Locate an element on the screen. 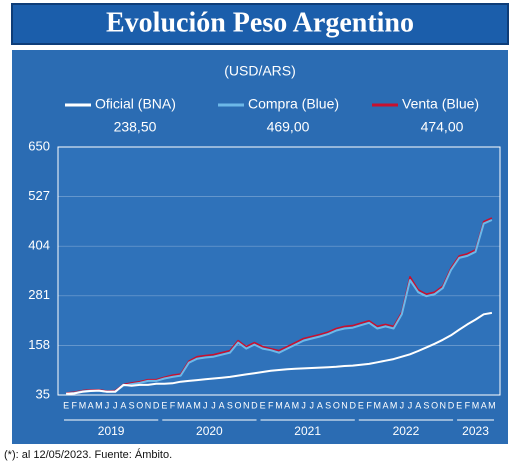  year-label: 2021 is located at coordinates (307, 431).